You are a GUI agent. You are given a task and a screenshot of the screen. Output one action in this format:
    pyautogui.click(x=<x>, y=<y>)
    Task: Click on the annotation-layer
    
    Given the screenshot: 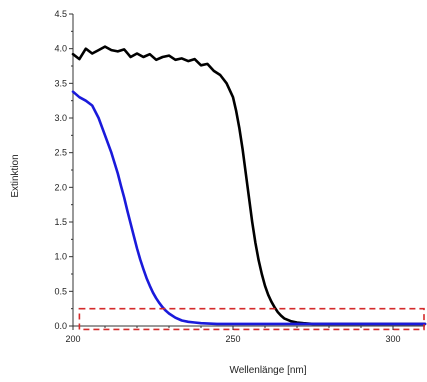 What is the action you would take?
    pyautogui.click(x=251, y=319)
    